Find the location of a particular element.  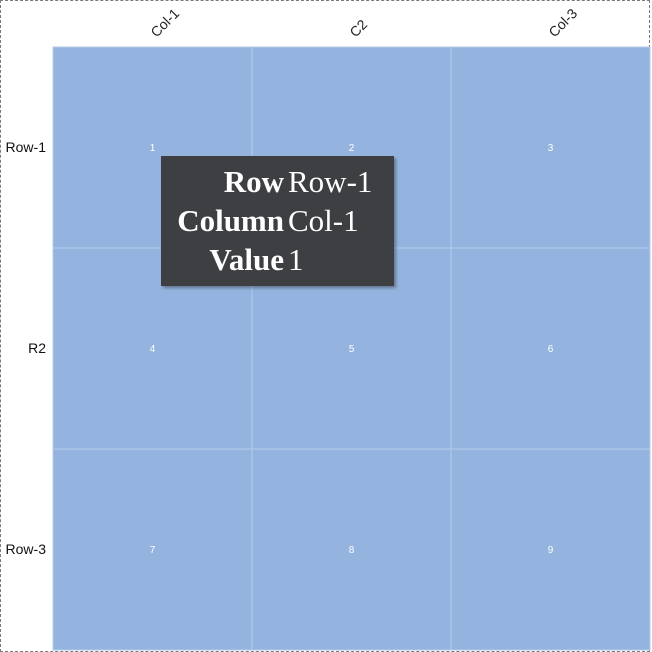

tooltip-row-value: Row-1 is located at coordinates (330, 181).